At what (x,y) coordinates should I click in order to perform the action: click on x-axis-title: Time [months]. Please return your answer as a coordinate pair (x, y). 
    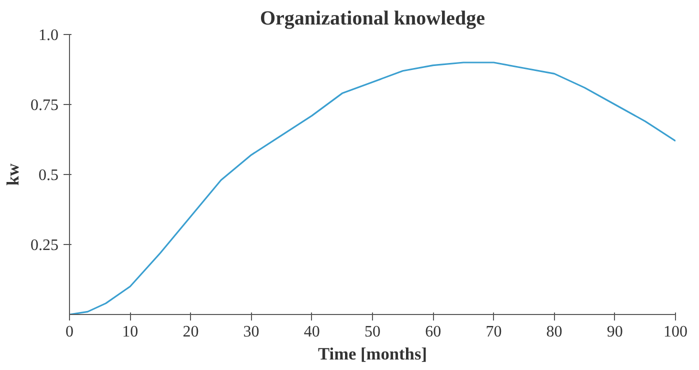
    Looking at the image, I should click on (372, 354).